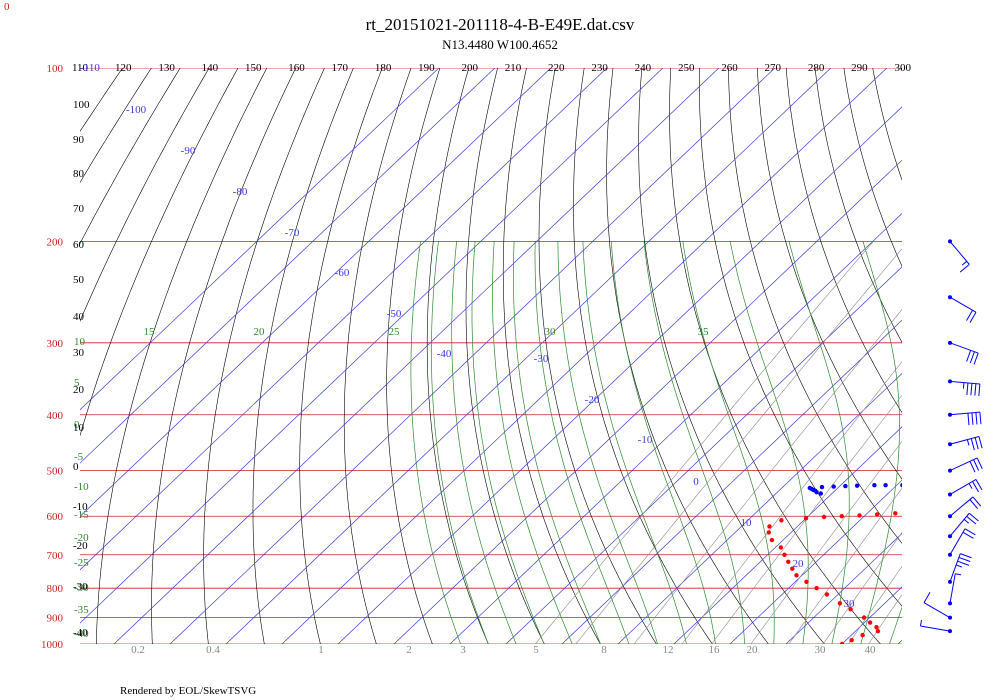  Describe the element at coordinates (80, 633) in the screenshot. I see `dry-adiabat-left-label: -40` at that location.